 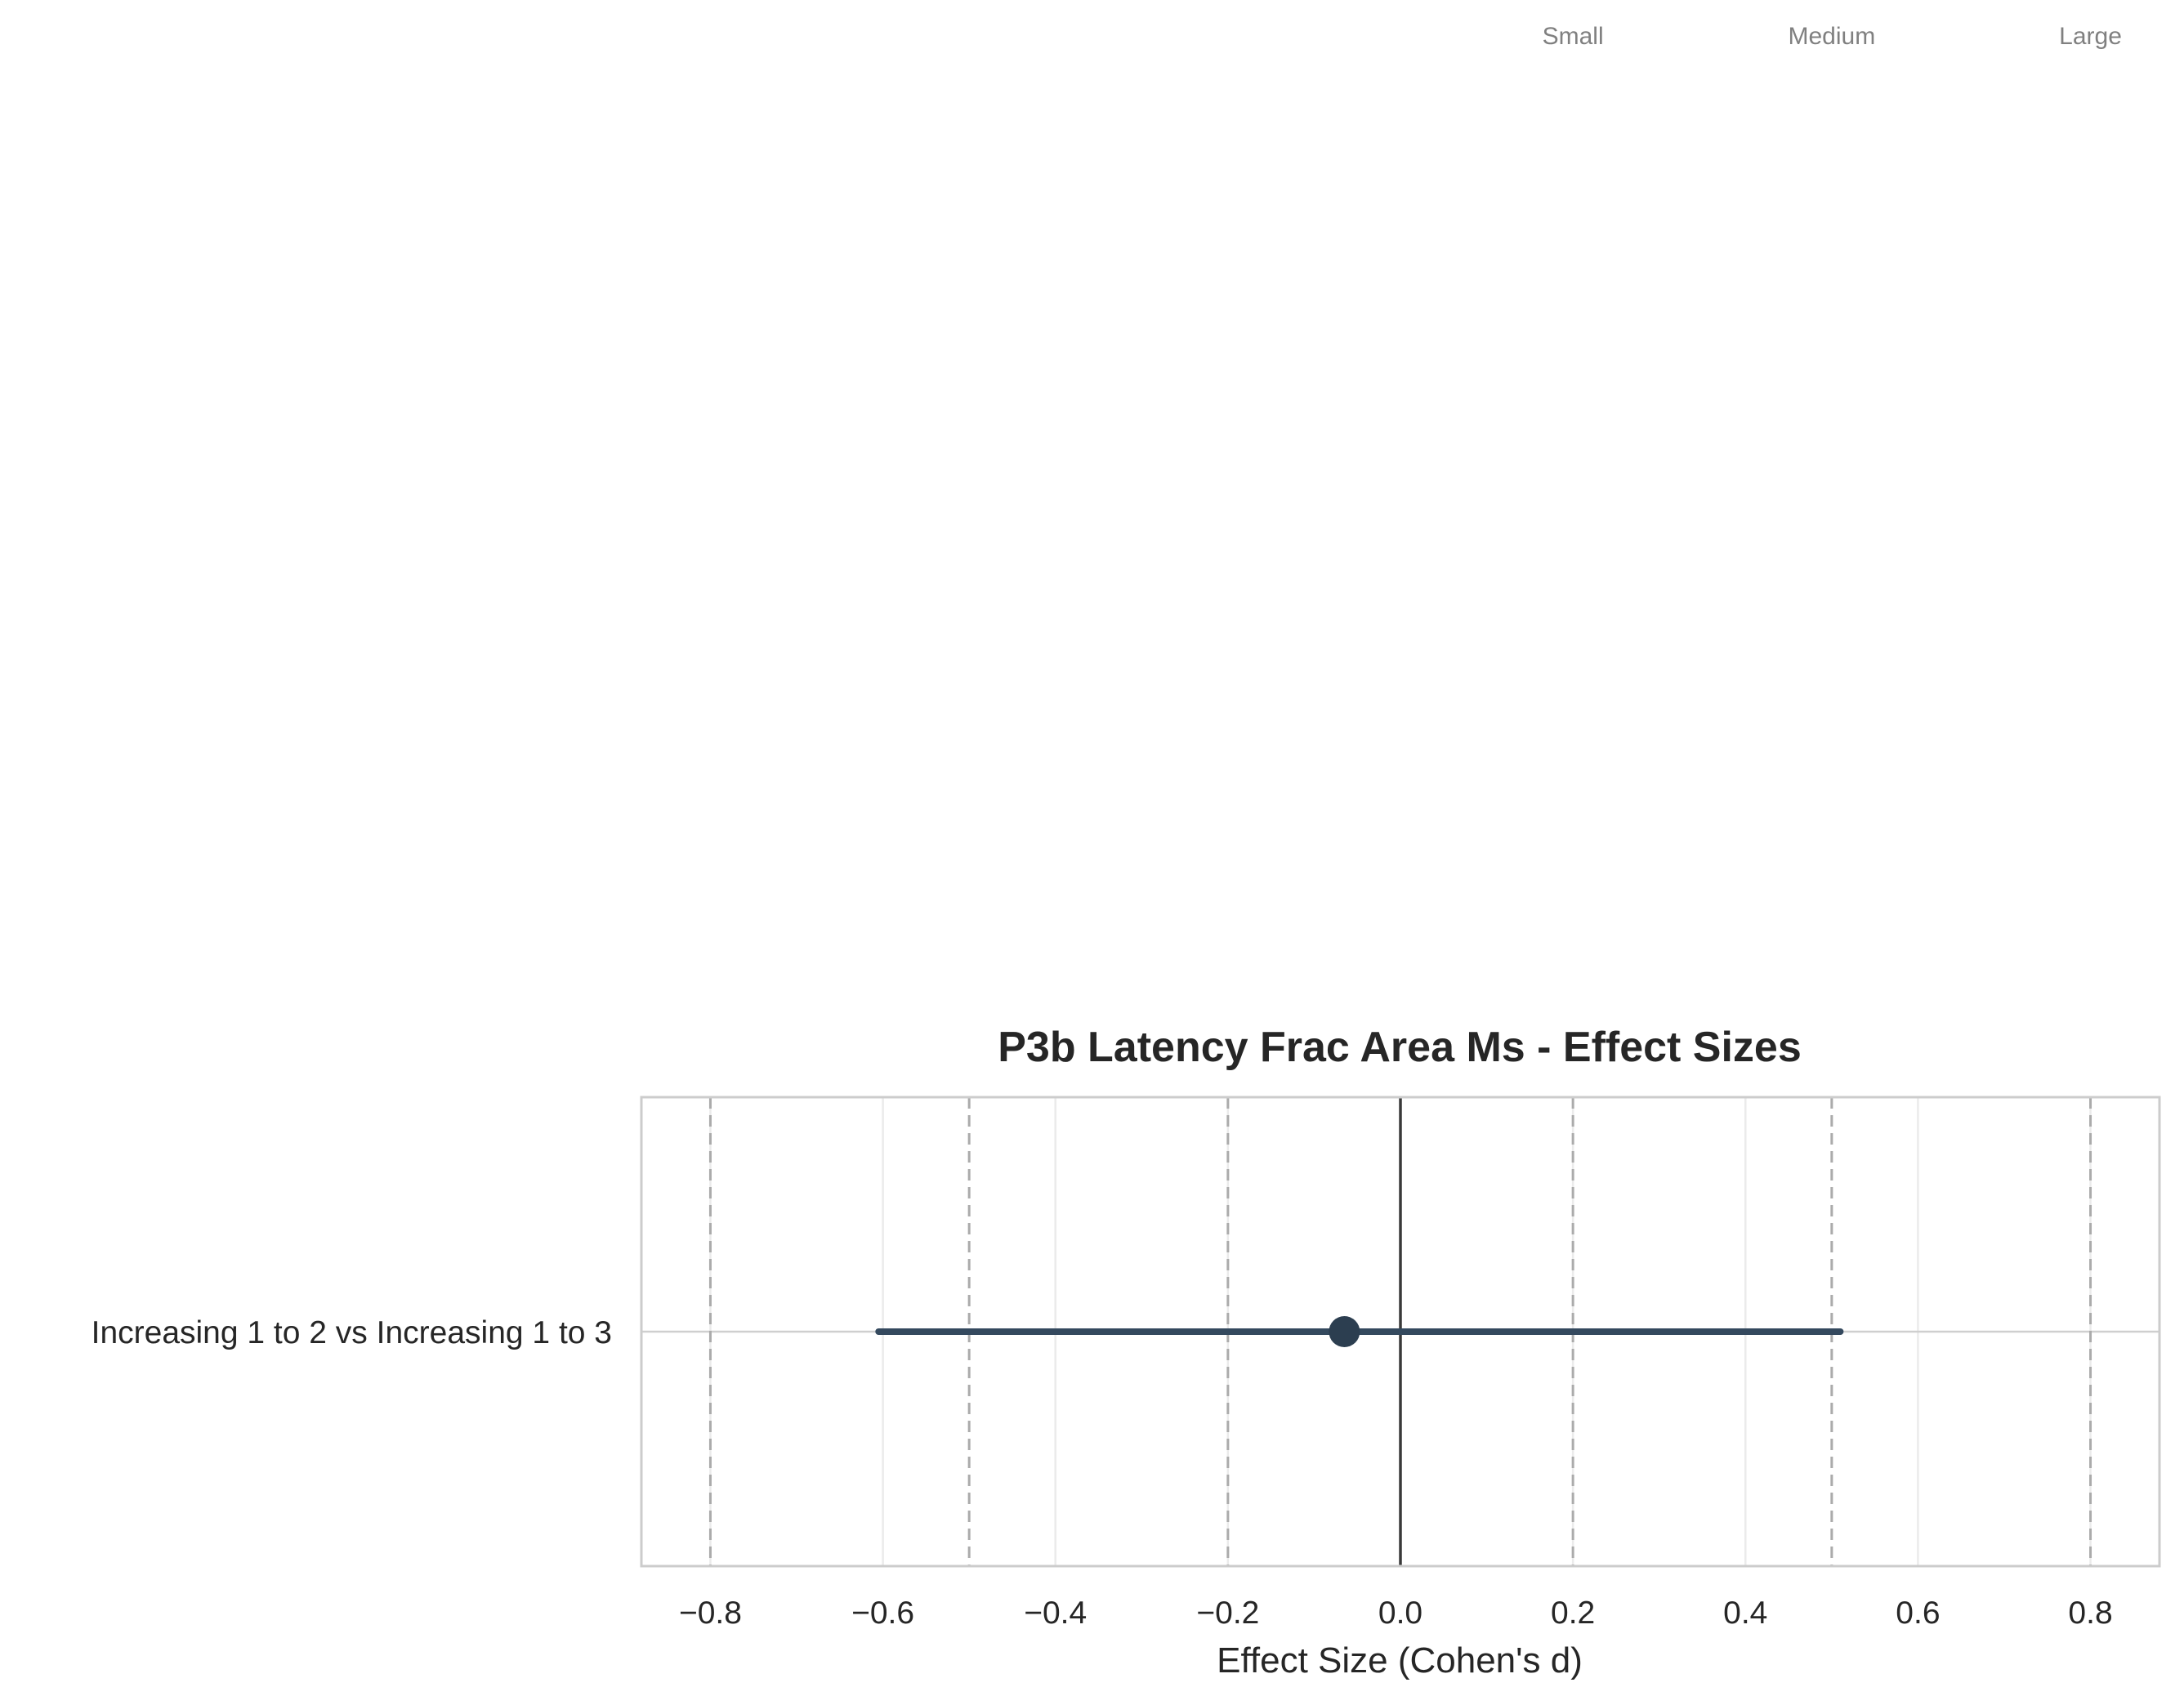 What do you see at coordinates (2090, 1613) in the screenshot?
I see `x-tick-label: 0.8` at bounding box center [2090, 1613].